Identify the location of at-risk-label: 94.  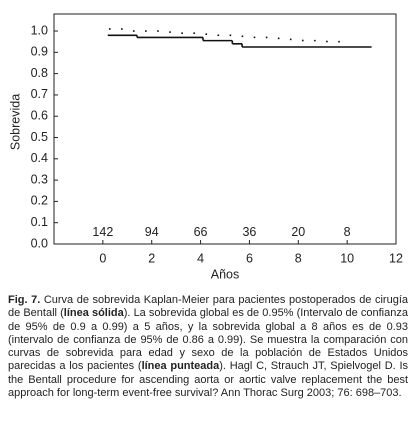
(152, 232).